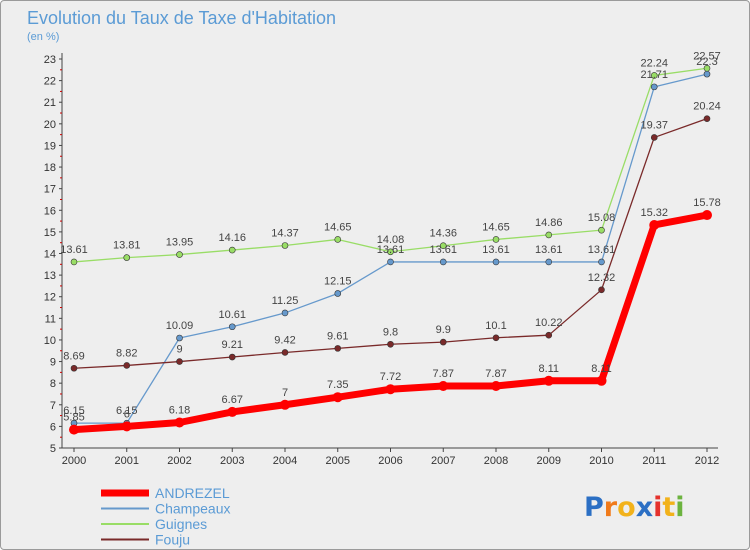 This screenshot has height=550, width=750. Describe the element at coordinates (50, 125) in the screenshot. I see `y-tick-label: 20` at that location.